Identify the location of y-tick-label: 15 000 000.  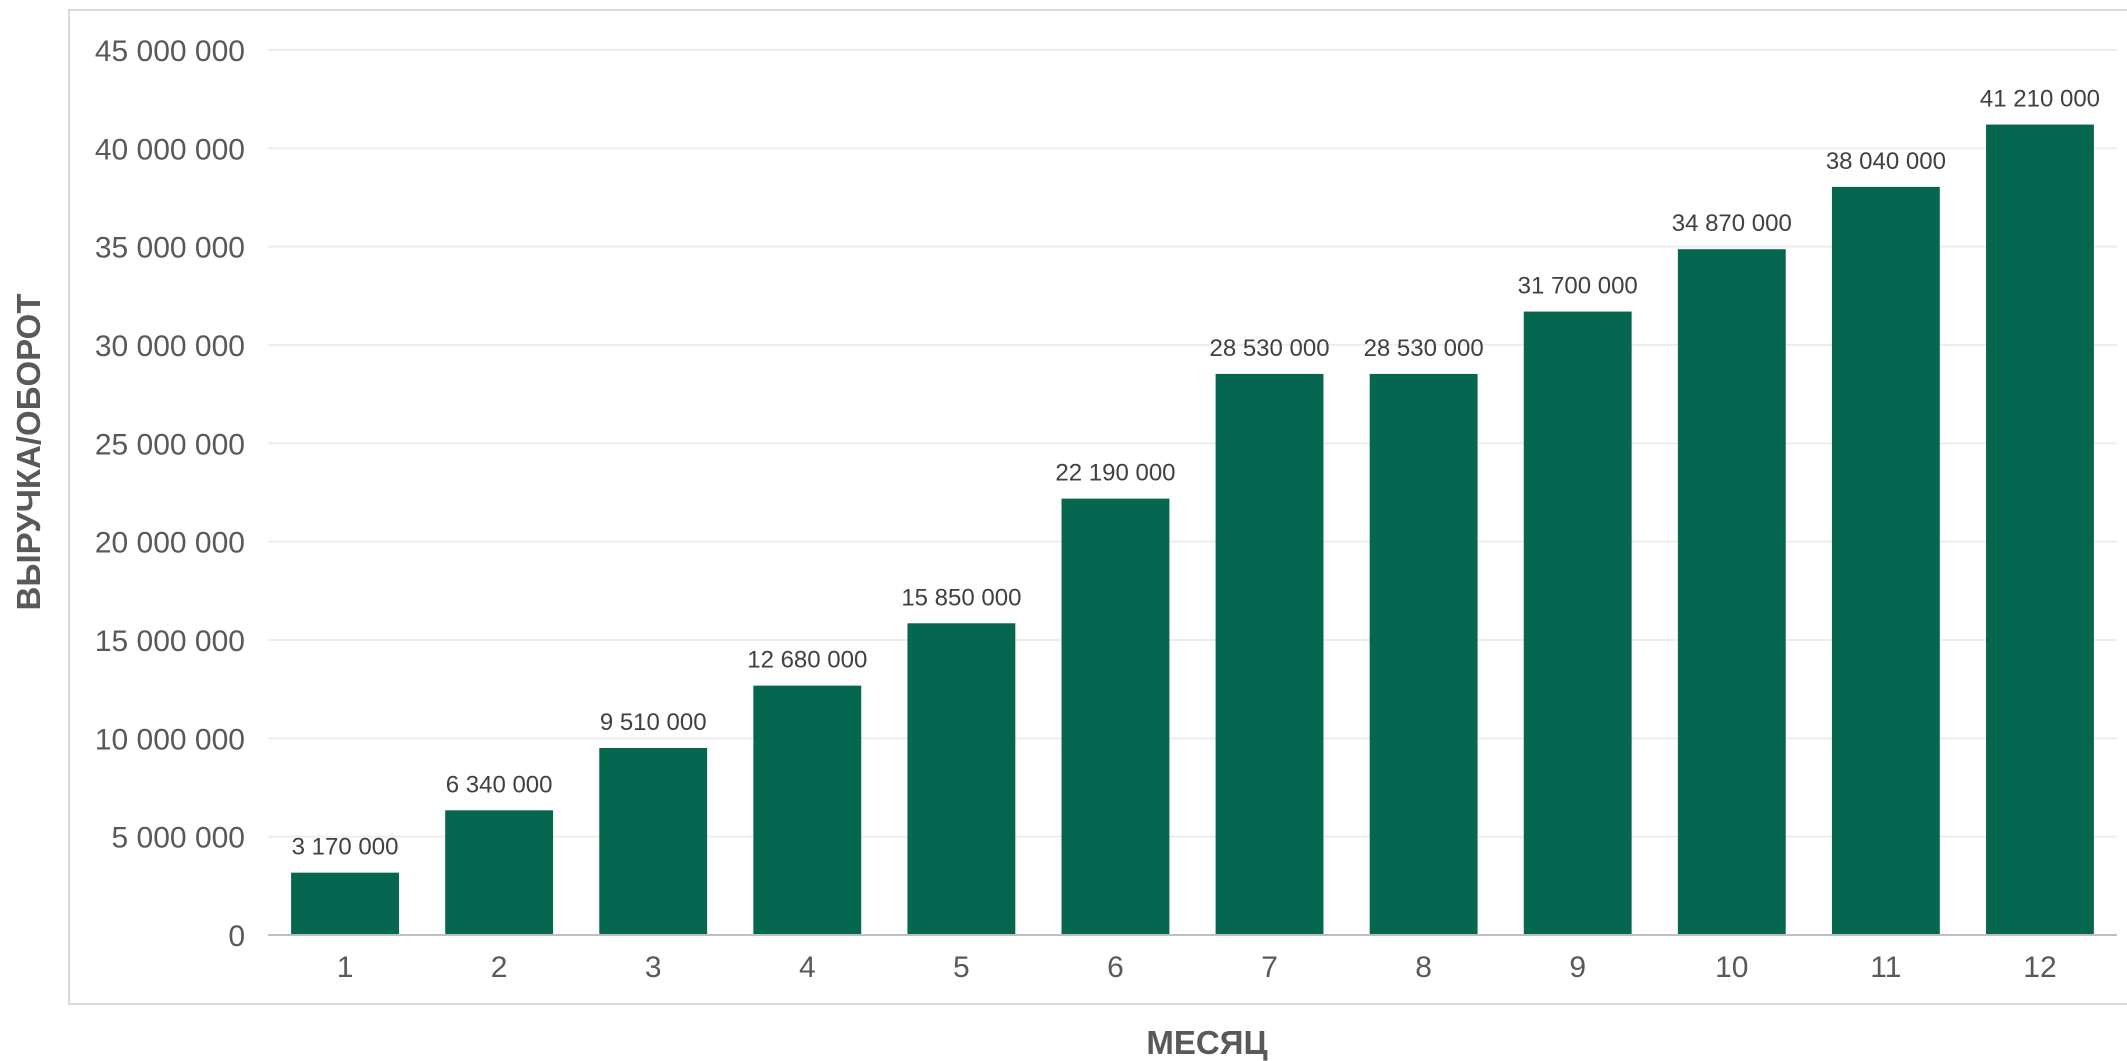
(170, 641).